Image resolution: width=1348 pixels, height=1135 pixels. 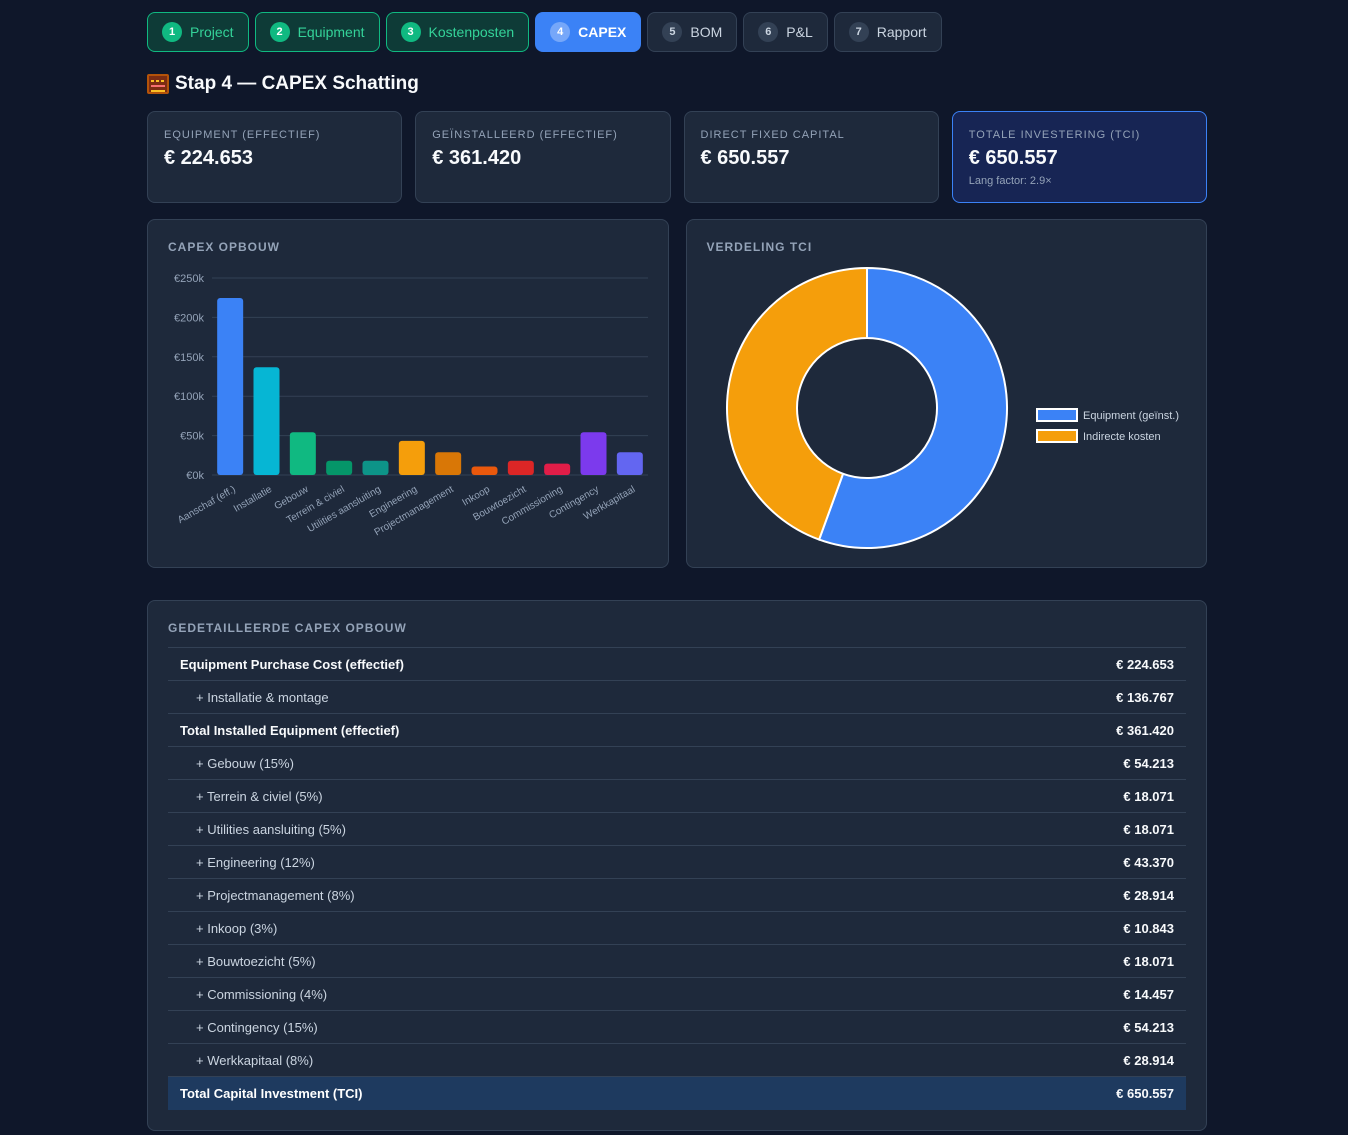 What do you see at coordinates (410, 32) in the screenshot?
I see `step-number: 3` at bounding box center [410, 32].